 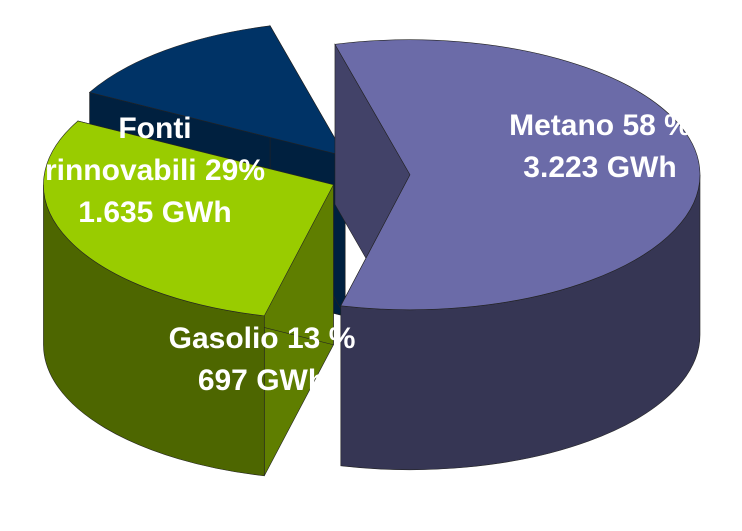 What do you see at coordinates (155, 212) in the screenshot?
I see `energy-label: 1.635 GWh` at bounding box center [155, 212].